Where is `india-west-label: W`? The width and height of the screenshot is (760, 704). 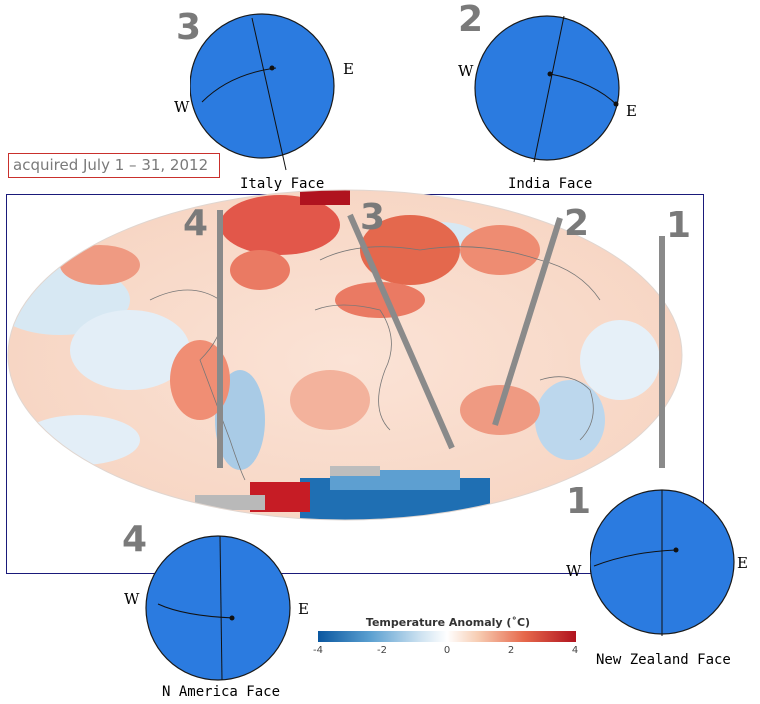 india-west-label: W is located at coordinates (466, 71).